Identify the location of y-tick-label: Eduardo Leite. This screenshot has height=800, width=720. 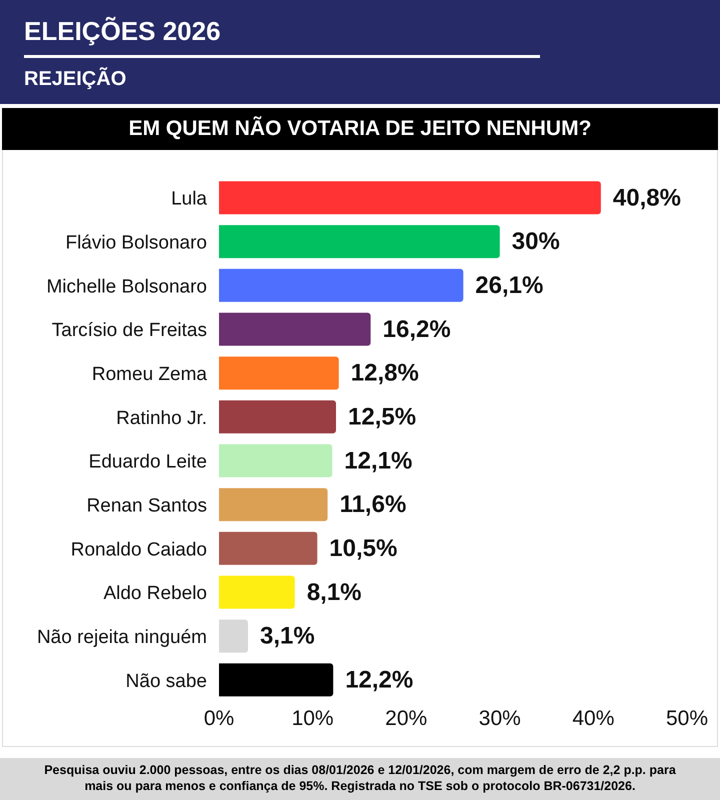
(147, 462).